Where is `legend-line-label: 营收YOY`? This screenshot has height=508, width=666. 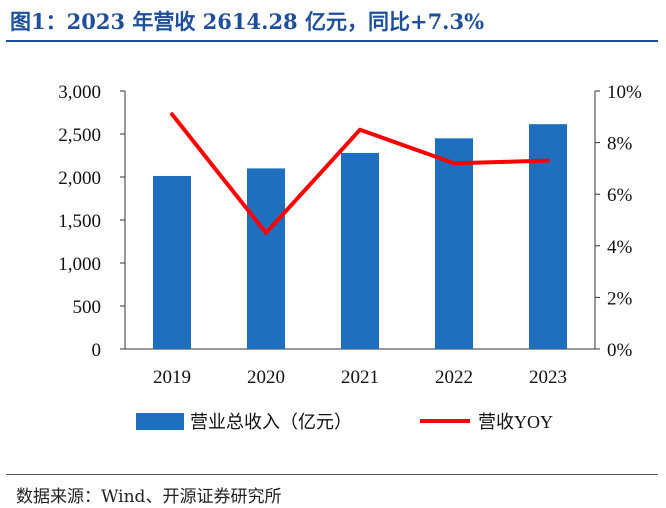 legend-line-label: 营收YOY is located at coordinates (515, 422).